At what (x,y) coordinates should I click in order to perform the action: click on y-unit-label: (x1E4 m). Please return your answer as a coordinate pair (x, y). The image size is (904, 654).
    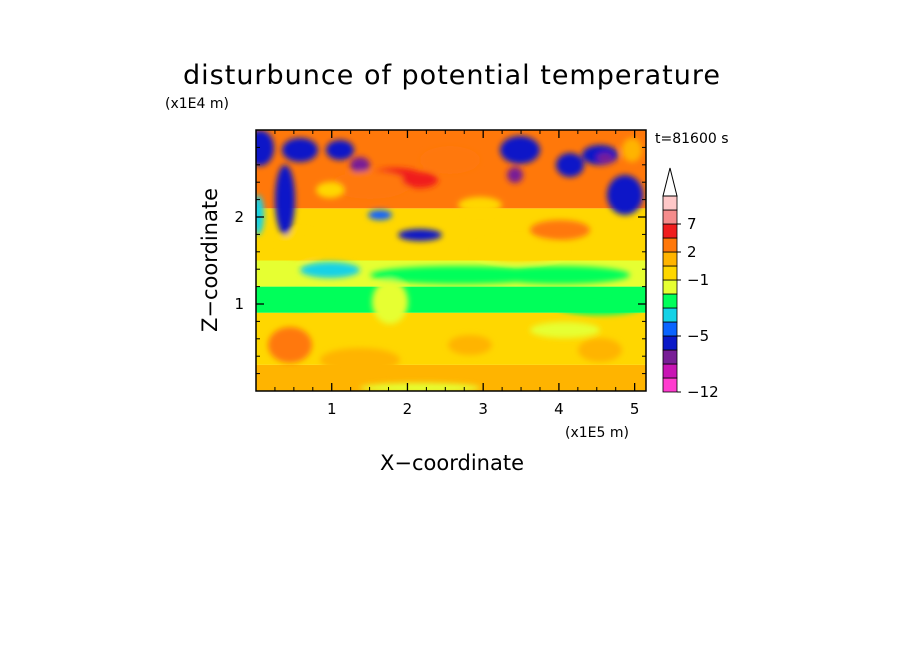
    Looking at the image, I should click on (197, 104).